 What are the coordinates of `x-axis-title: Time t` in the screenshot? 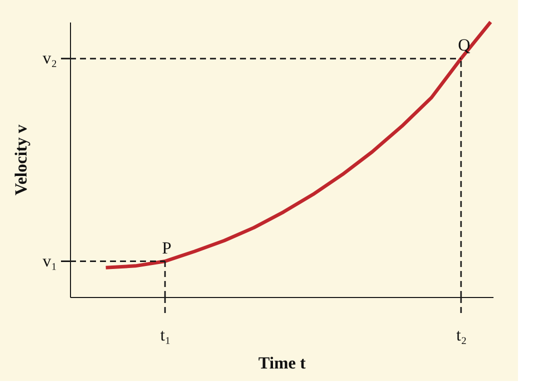 It's located at (282, 363).